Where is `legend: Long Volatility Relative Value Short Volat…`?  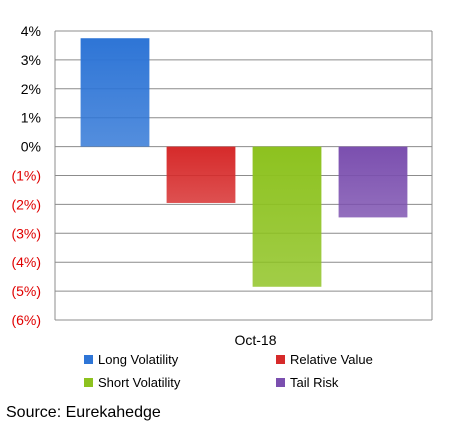
legend: Long Volatility Relative Value Short Volat… is located at coordinates (228, 371).